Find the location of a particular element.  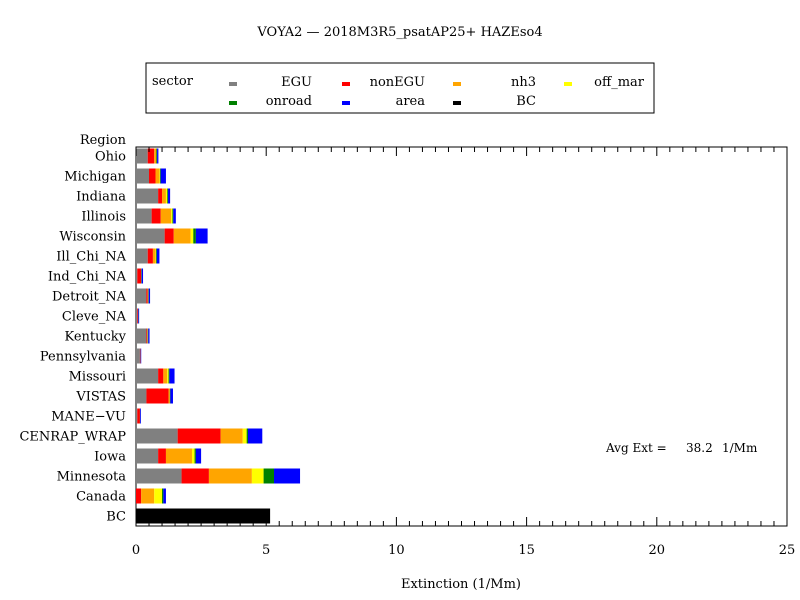

bar-ind-chi-na-egu is located at coordinates (137, 276).